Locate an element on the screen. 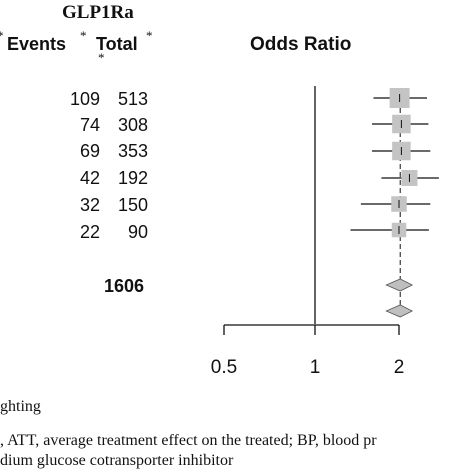 The width and height of the screenshot is (474, 474). total-cell: 353 is located at coordinates (132, 151).